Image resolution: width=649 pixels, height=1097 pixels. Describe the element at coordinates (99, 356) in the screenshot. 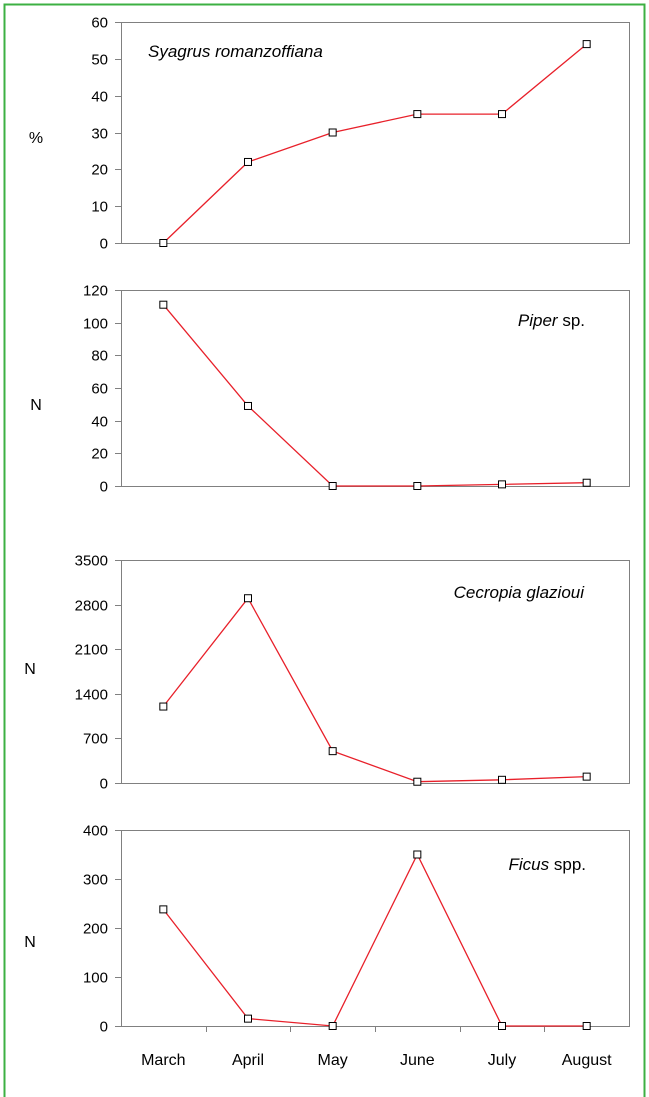

I see `y-tick-label: 80` at that location.